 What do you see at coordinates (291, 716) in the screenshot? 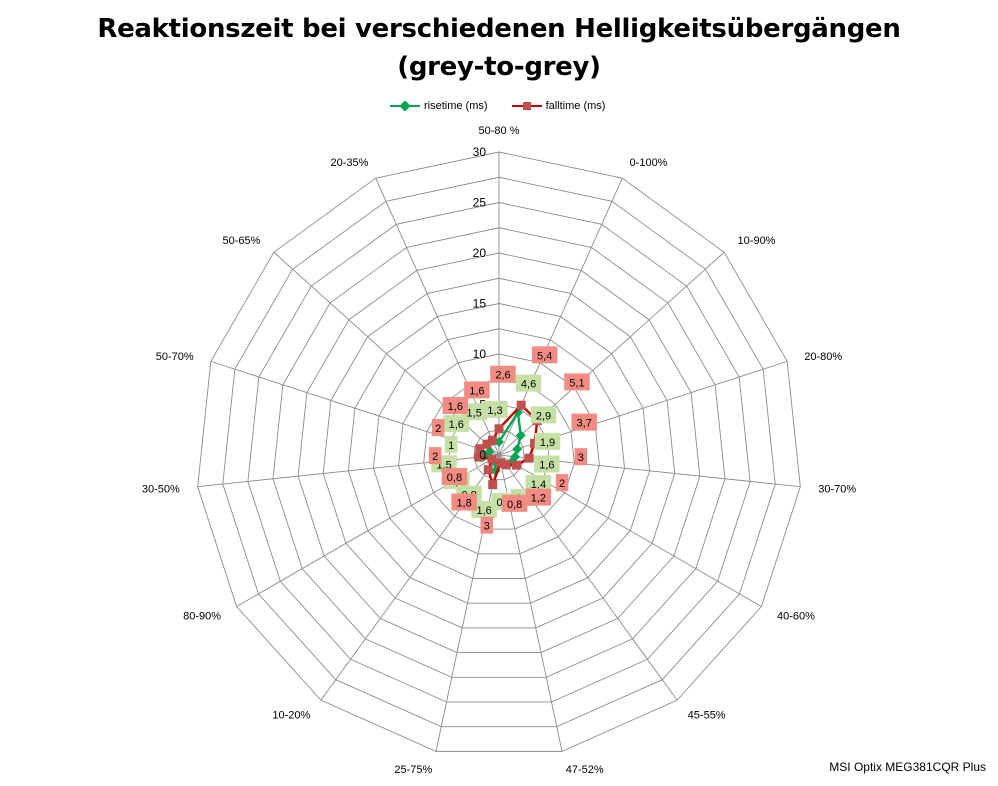
I see `category-label: 10-20%` at bounding box center [291, 716].